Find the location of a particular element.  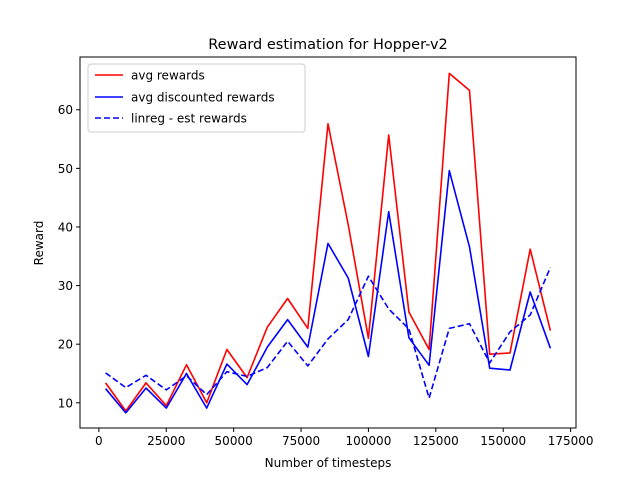

y-tick-label: 20 is located at coordinates (65, 345).